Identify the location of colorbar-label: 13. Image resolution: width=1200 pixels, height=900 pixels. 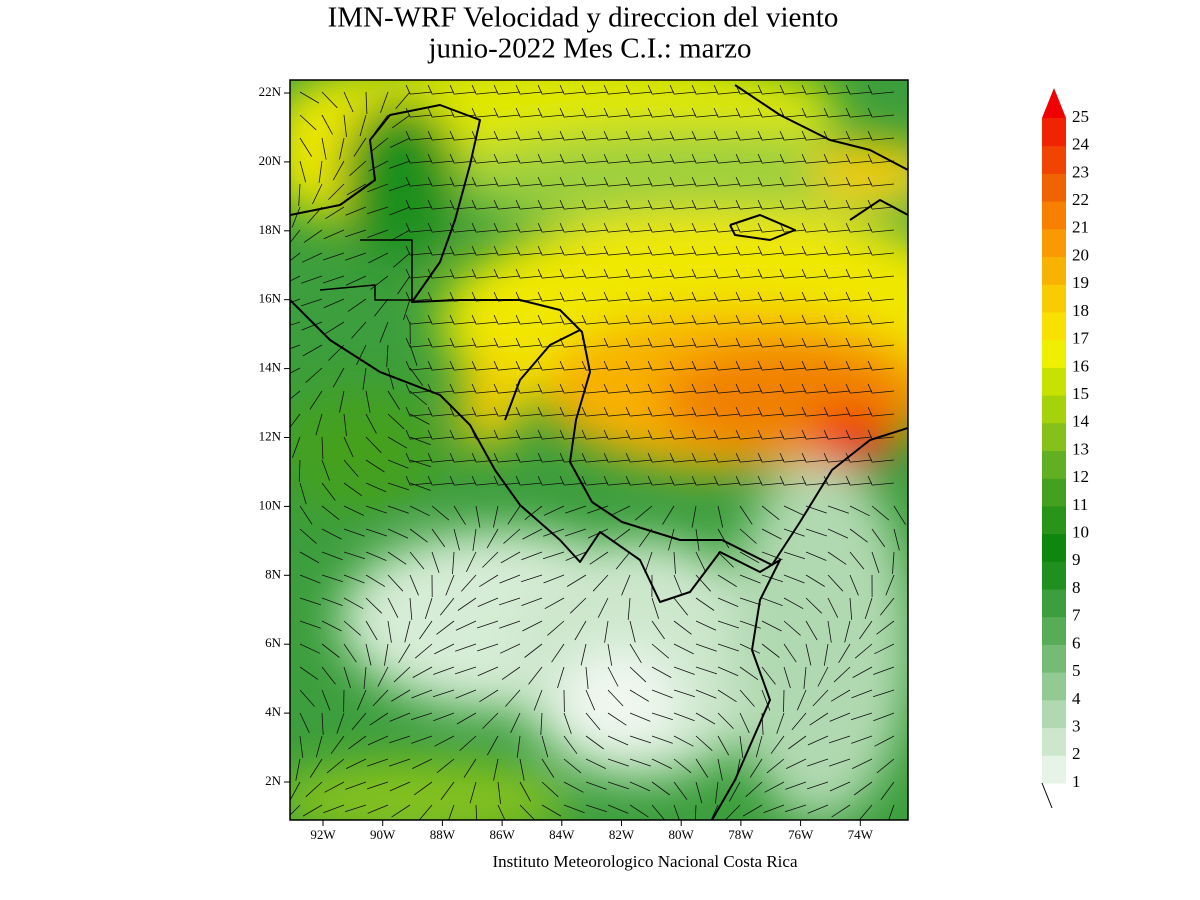
(1080, 448).